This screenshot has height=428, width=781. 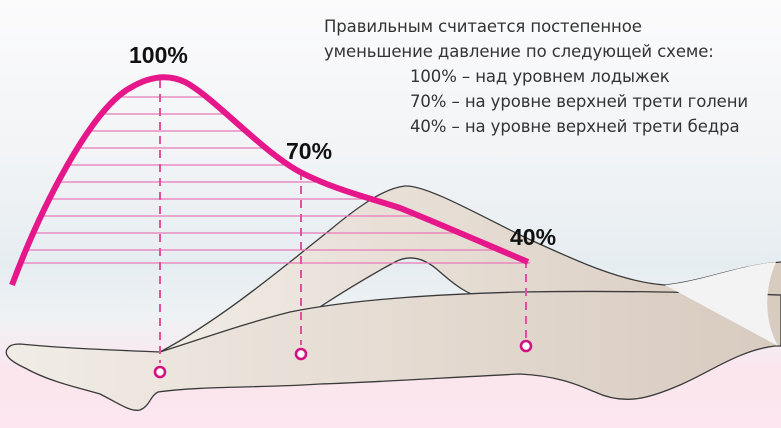 I want to click on label-100-percent: 100%, so click(x=158, y=55).